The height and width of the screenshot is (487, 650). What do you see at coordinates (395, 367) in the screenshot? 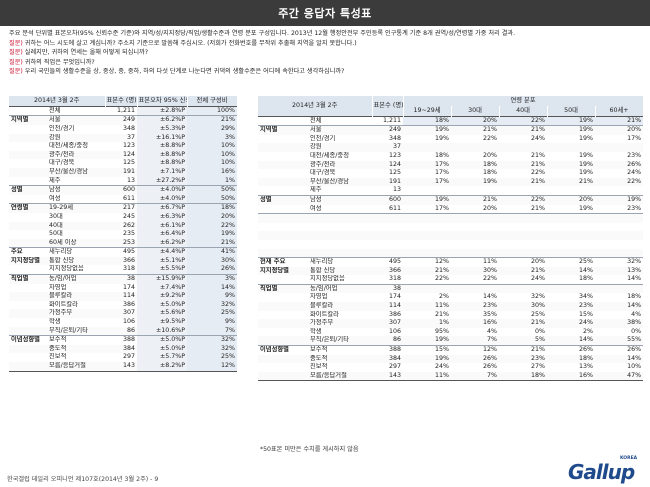
I see `sample-size: 297` at bounding box center [395, 367].